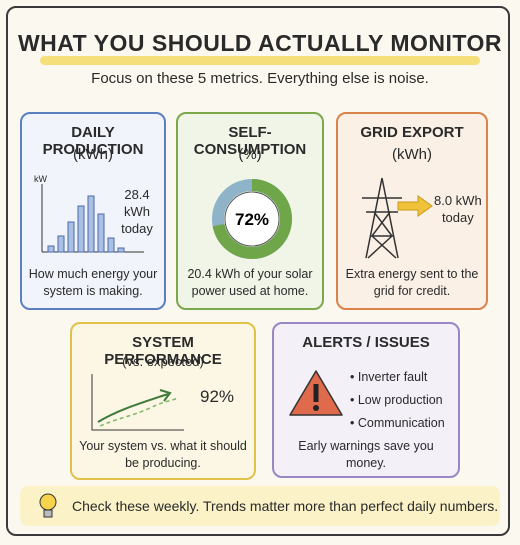 Image resolution: width=520 pixels, height=545 pixels. I want to click on title-highlight, so click(260, 60).